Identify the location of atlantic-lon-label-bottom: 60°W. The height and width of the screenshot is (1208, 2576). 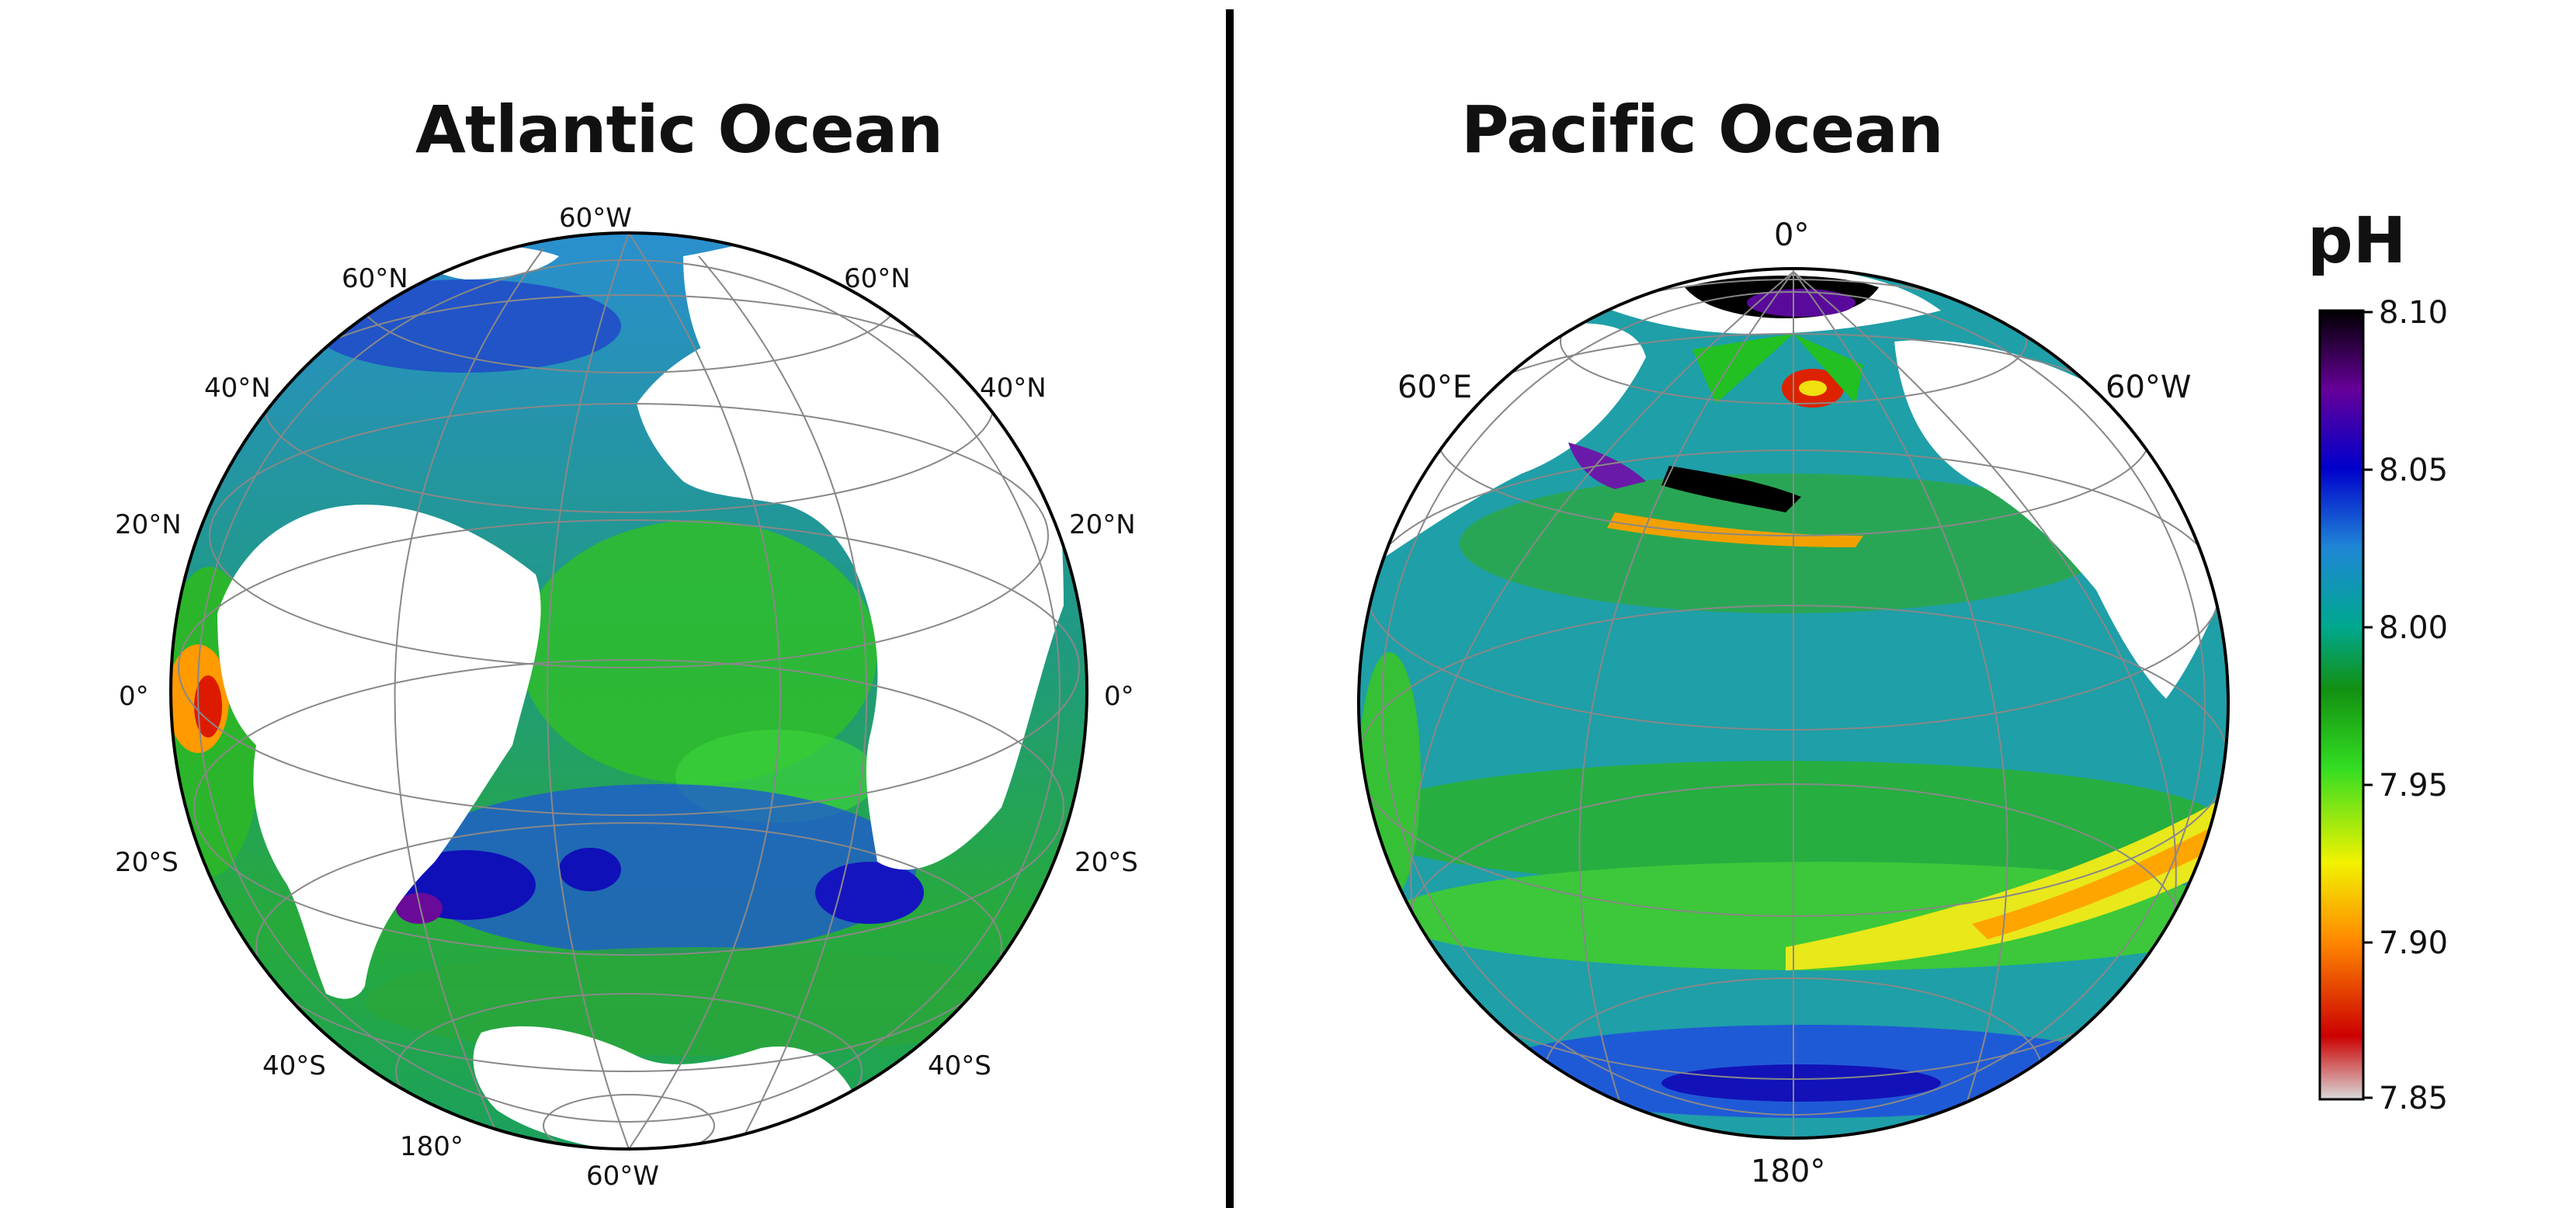
(622, 1176).